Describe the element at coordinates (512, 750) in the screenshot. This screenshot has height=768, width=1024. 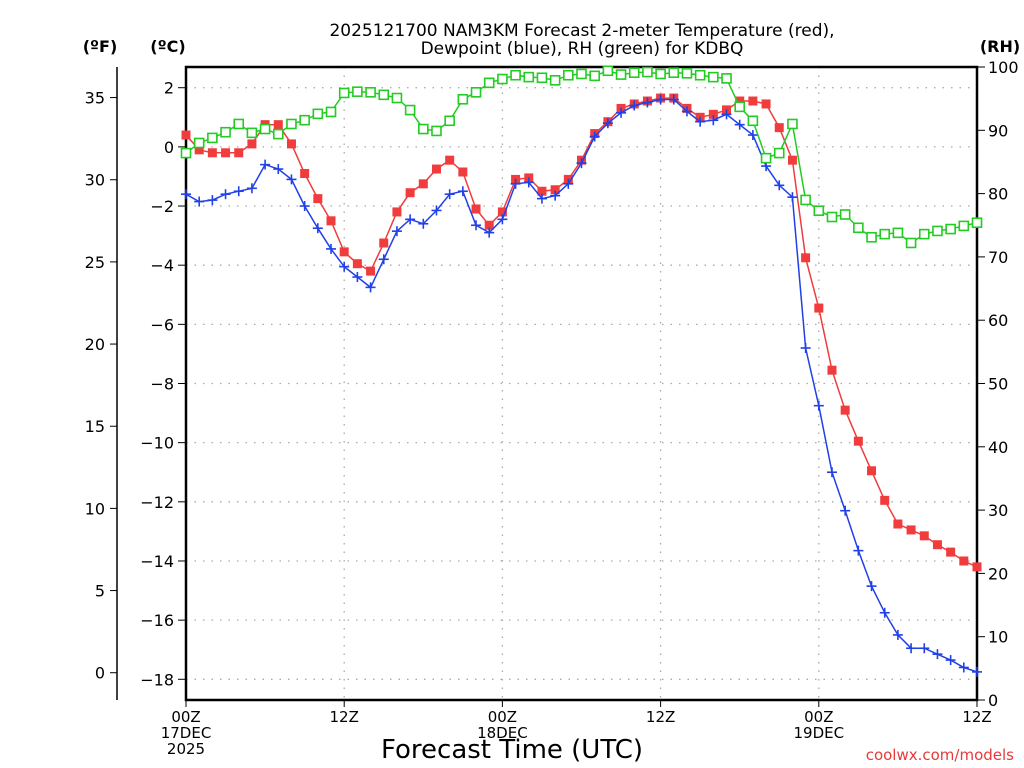
I see `x-axis-label: Forecast Time (UTC)` at that location.